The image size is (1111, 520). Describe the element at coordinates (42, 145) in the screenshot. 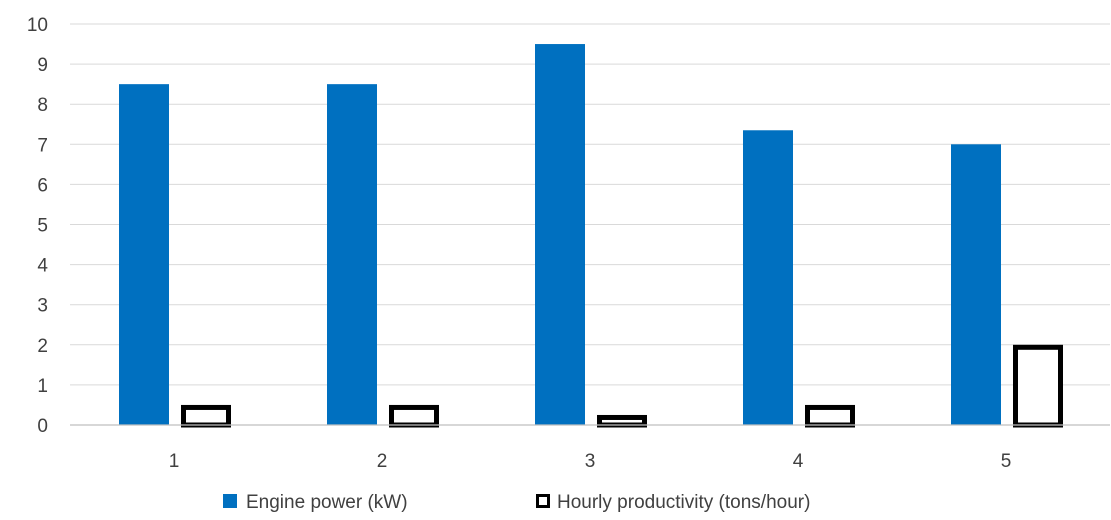

I see `y-tick-label: 7` at that location.